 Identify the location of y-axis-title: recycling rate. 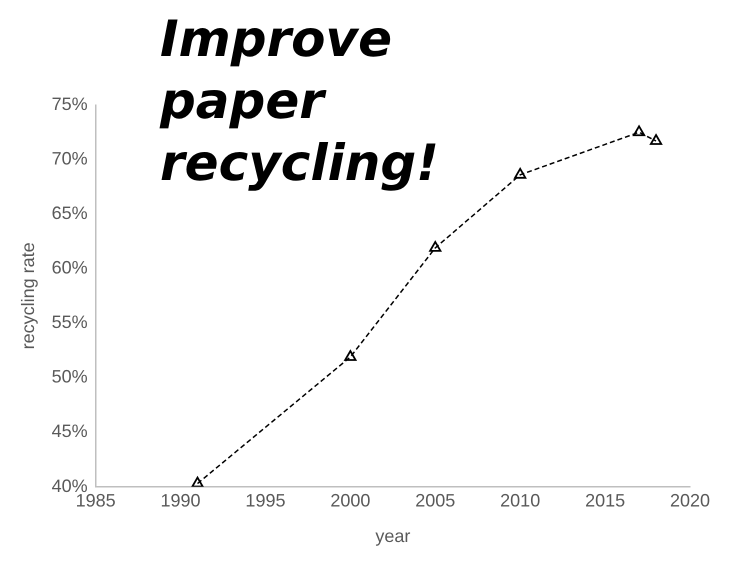
(28, 296).